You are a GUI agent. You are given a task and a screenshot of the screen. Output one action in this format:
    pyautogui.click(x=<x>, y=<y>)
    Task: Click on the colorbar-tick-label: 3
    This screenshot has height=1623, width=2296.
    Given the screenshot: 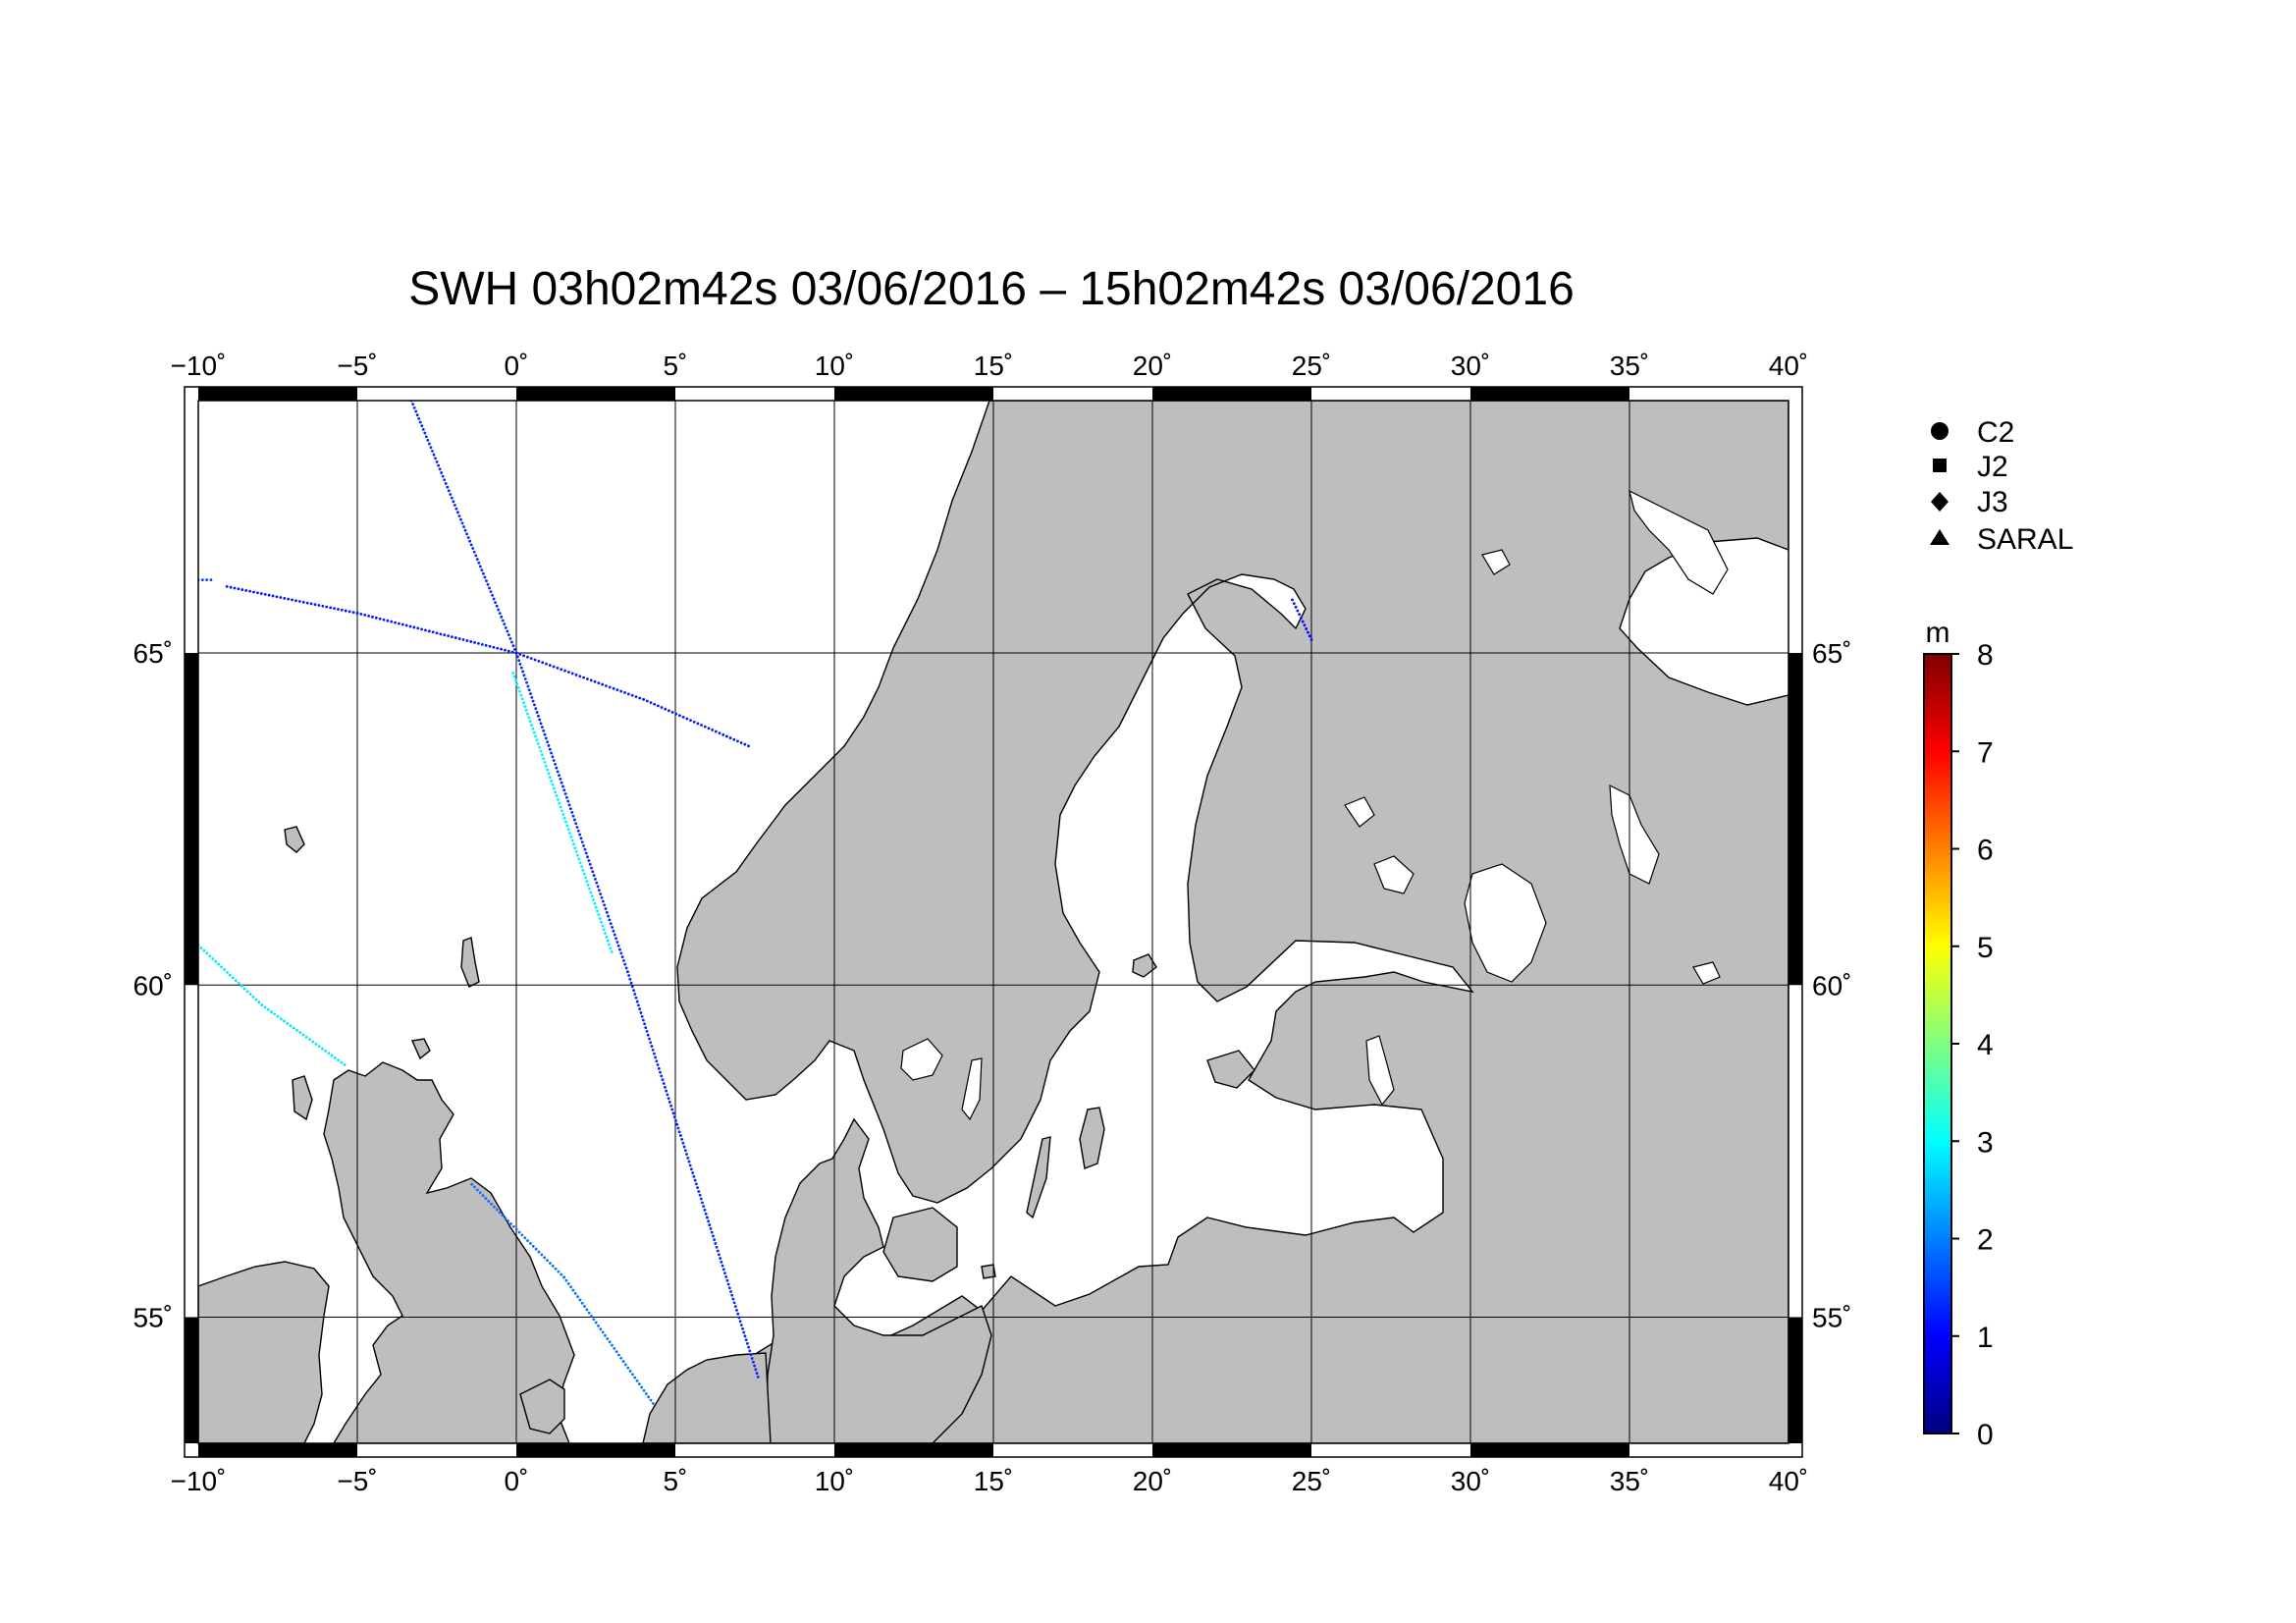 What is the action you would take?
    pyautogui.click(x=1985, y=1142)
    